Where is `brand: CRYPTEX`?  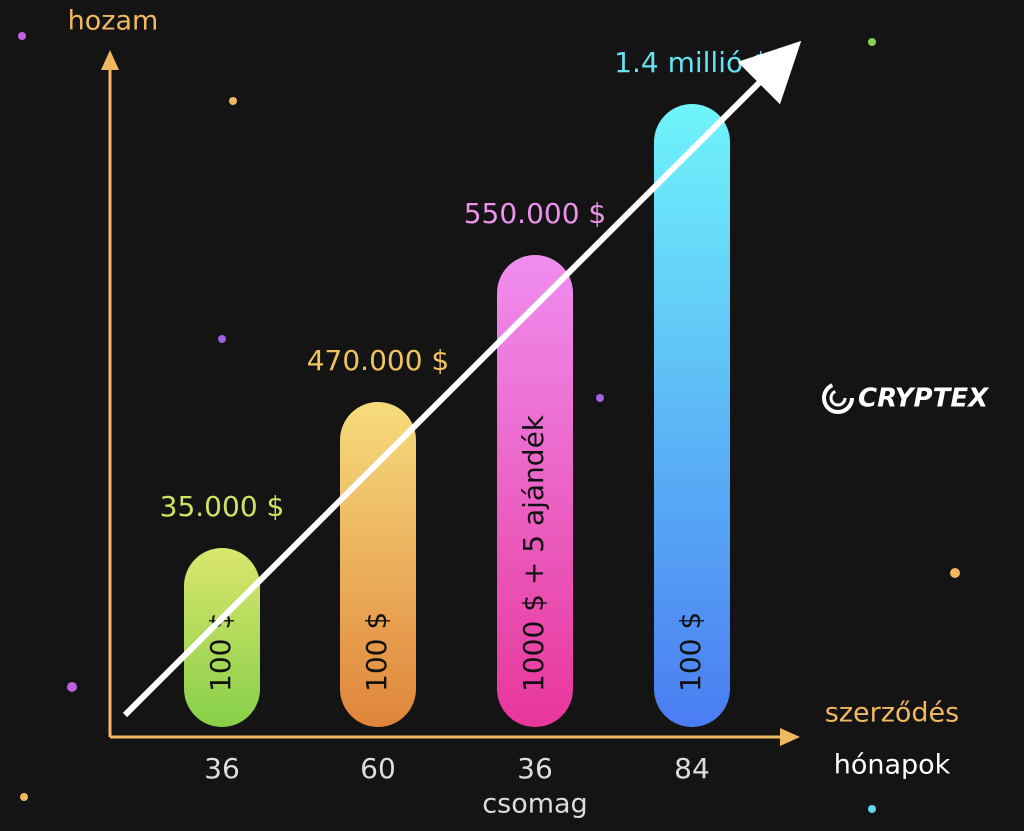 brand: CRYPTEX is located at coordinates (924, 399).